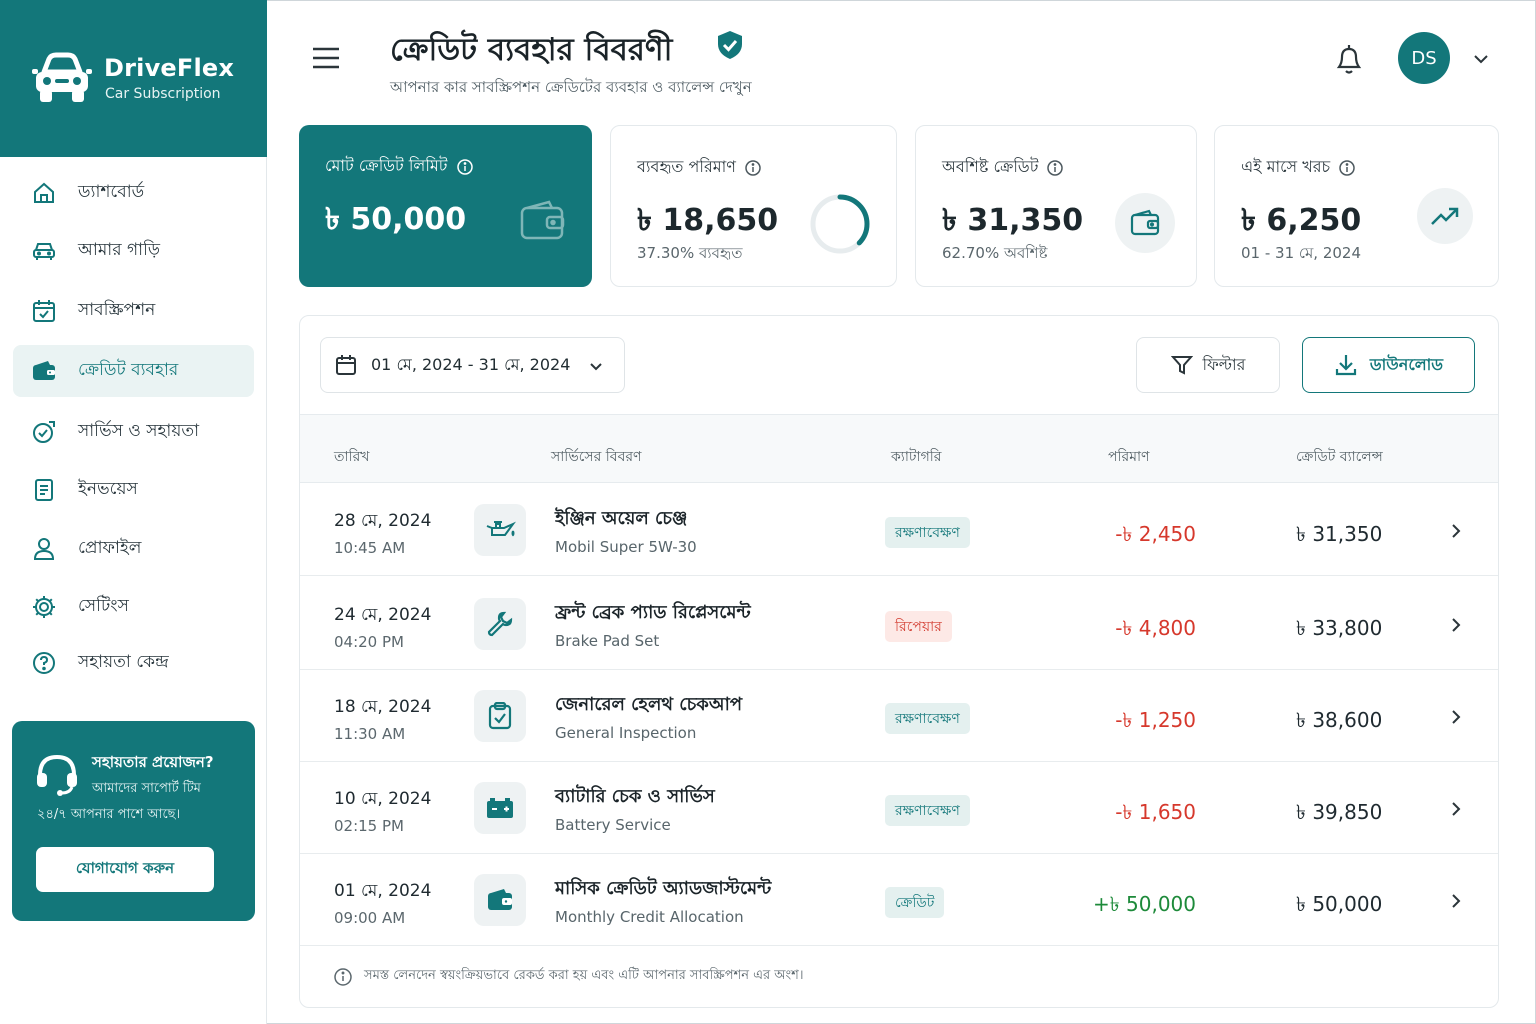 The width and height of the screenshot is (1536, 1024). I want to click on sidebar-item-dashboard: ড্যাশবোর্ড, so click(133, 193).